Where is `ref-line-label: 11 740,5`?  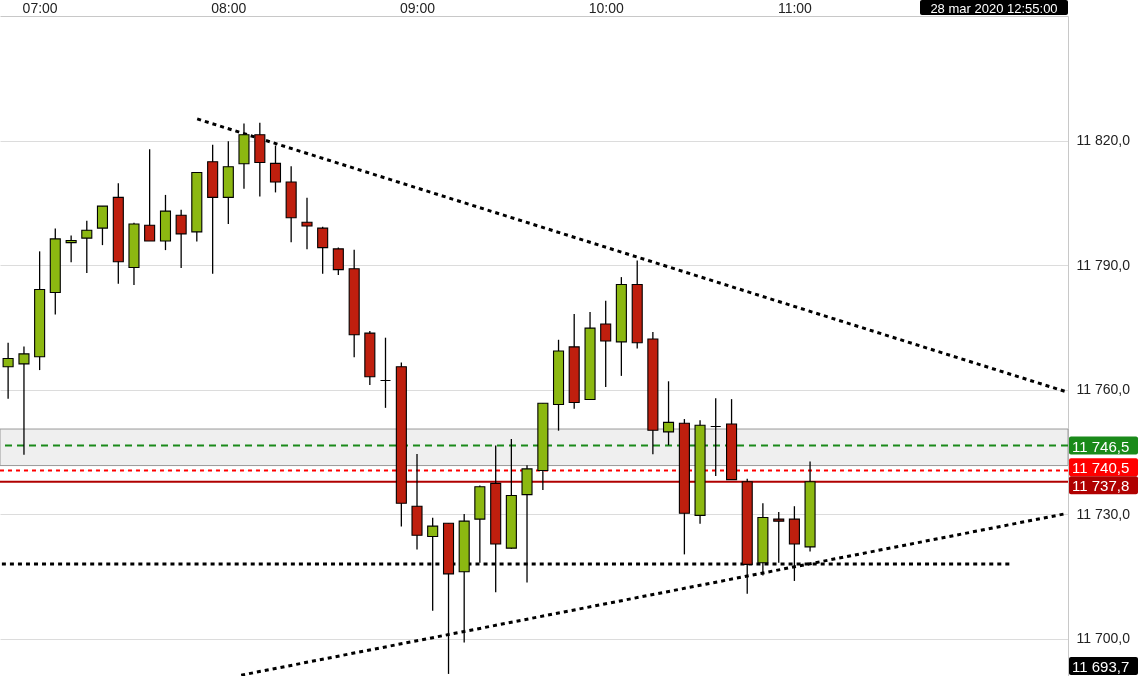 ref-line-label: 11 740,5 is located at coordinates (1101, 468).